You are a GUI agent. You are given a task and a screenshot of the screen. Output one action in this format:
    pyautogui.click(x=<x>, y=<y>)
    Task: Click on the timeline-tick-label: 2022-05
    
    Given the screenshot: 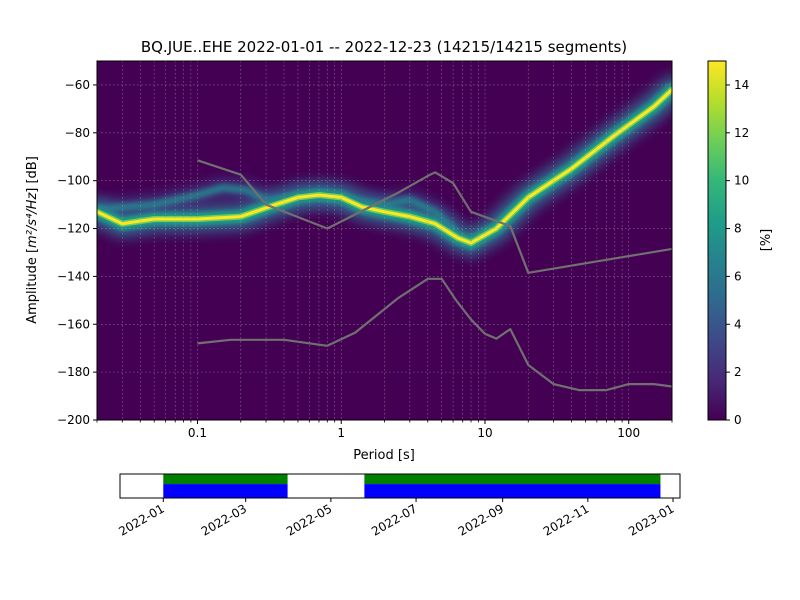 What is the action you would take?
    pyautogui.click(x=309, y=519)
    